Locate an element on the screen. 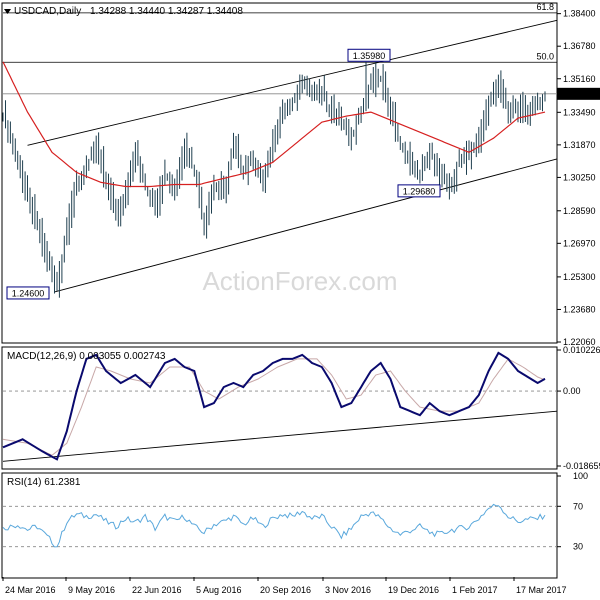  price-y-tick-label: 1.26970 is located at coordinates (579, 243).